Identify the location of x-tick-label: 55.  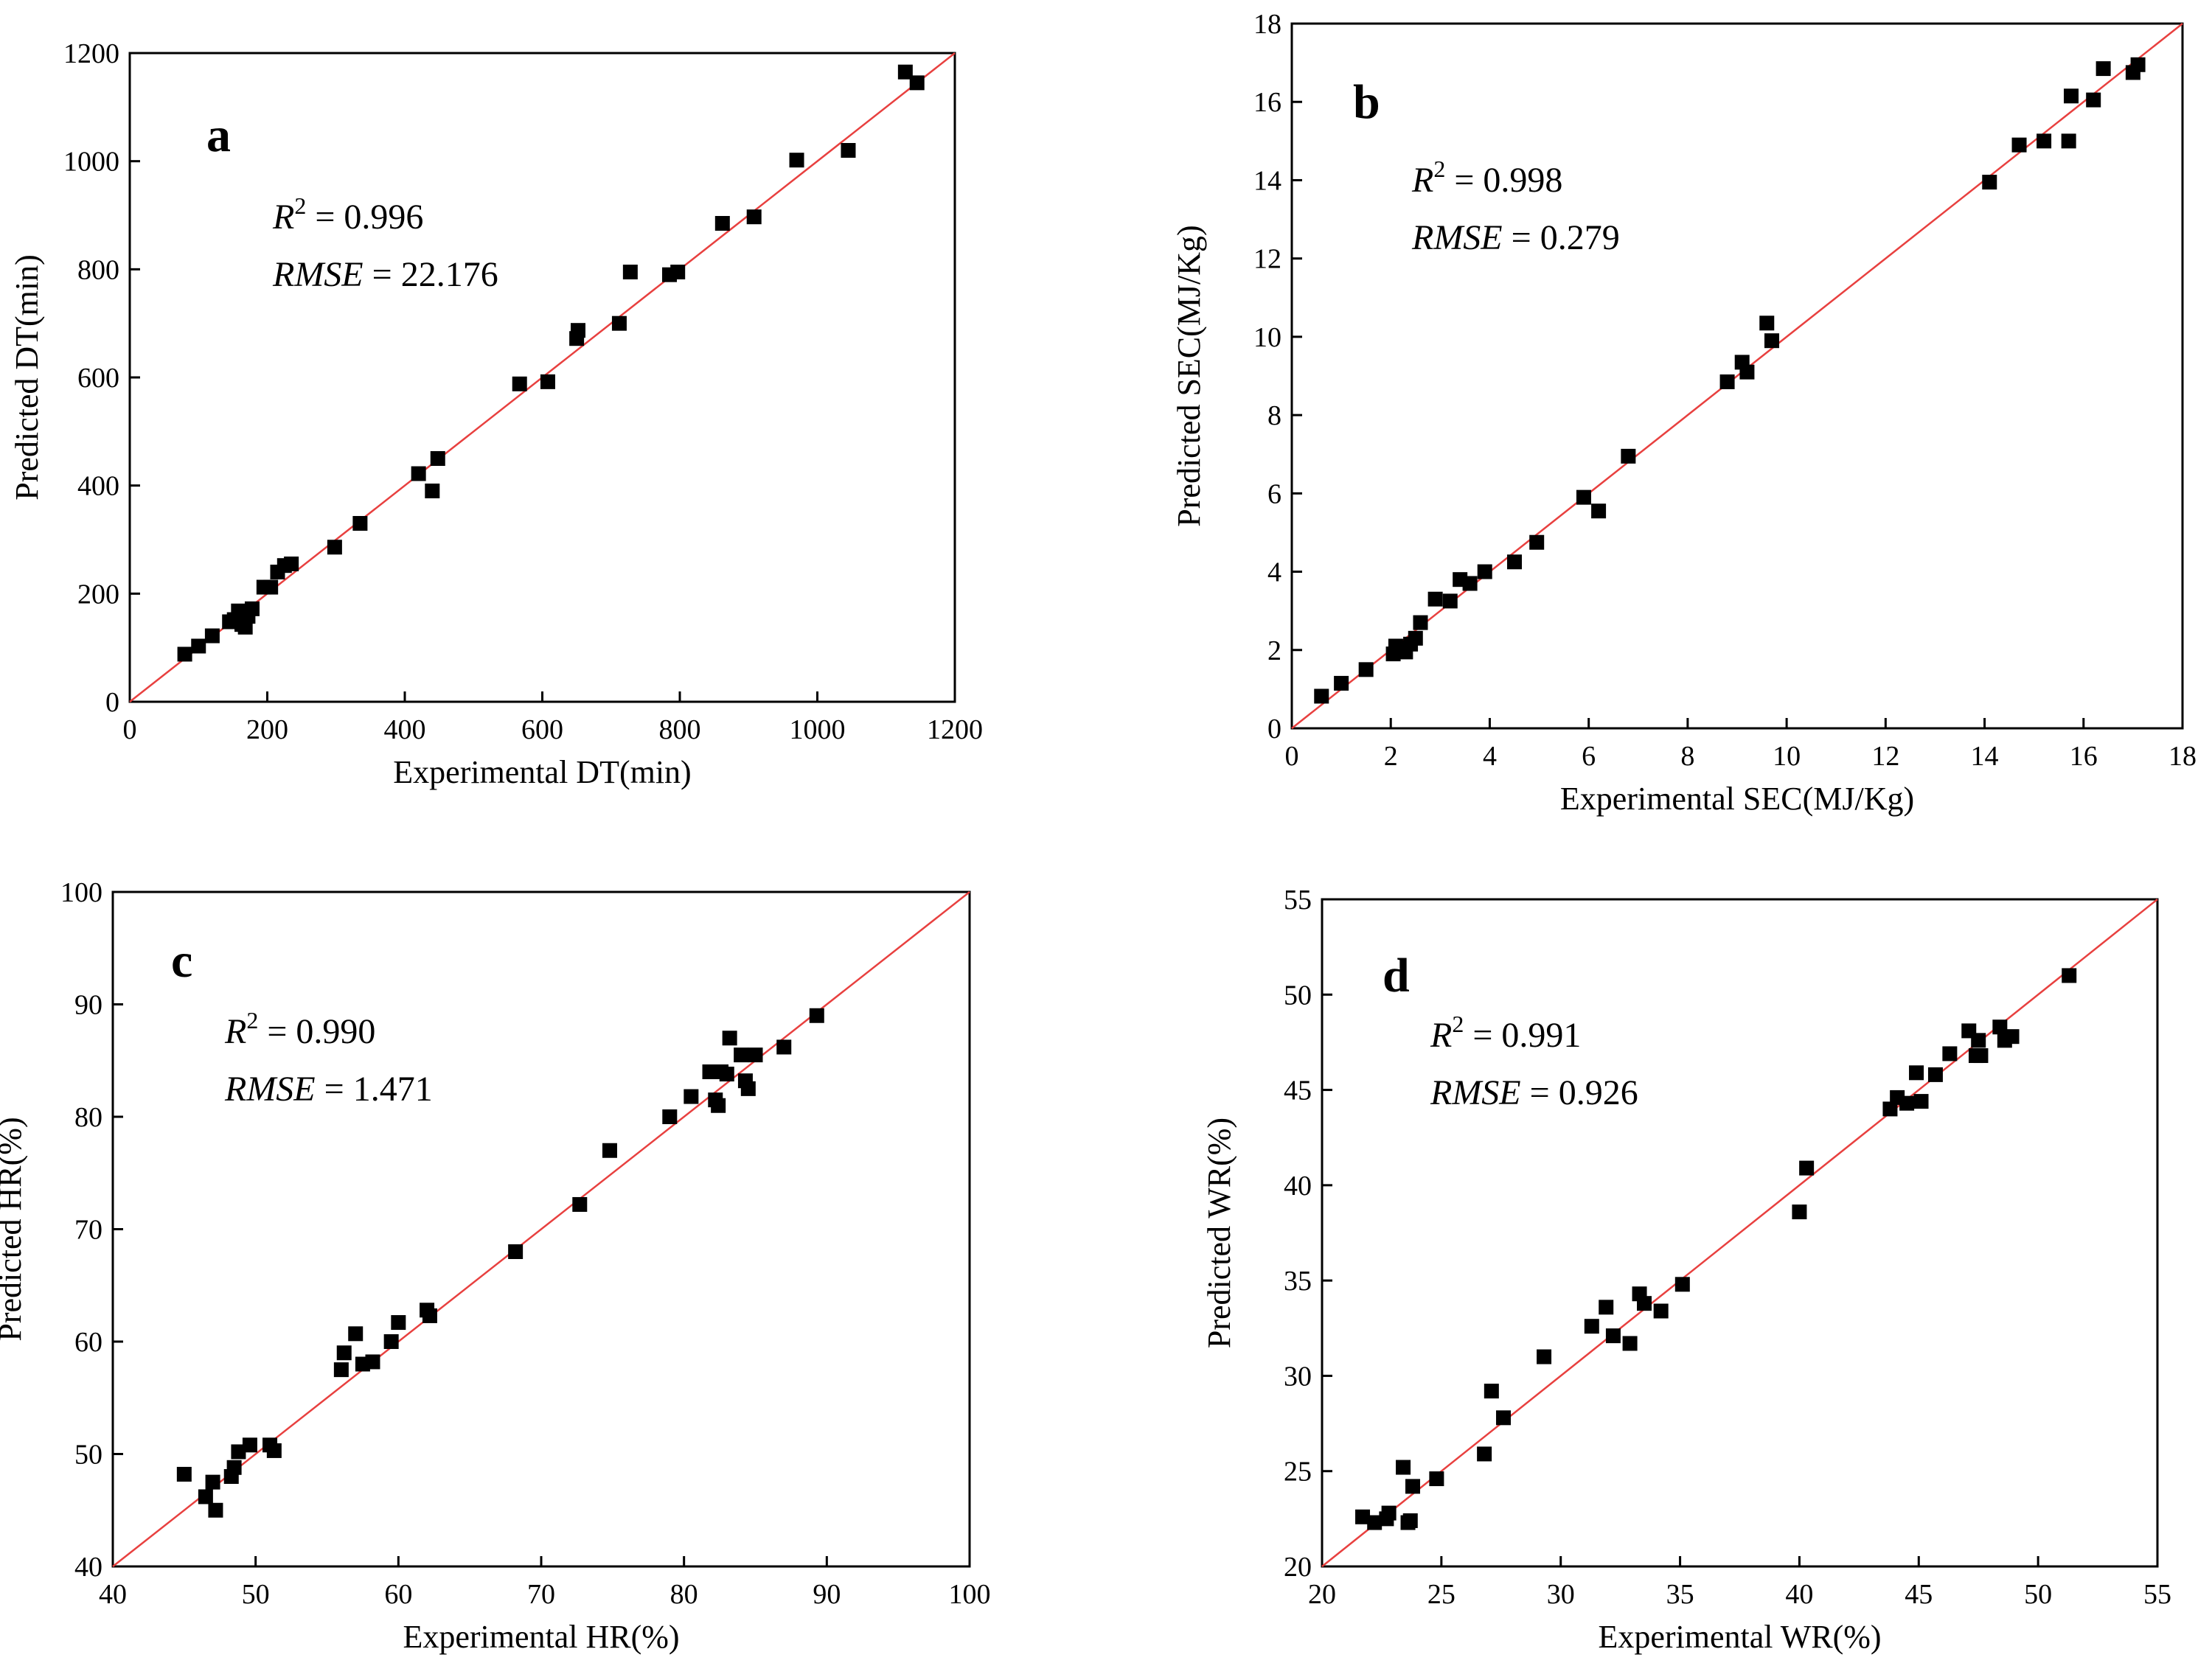
(2157, 1594).